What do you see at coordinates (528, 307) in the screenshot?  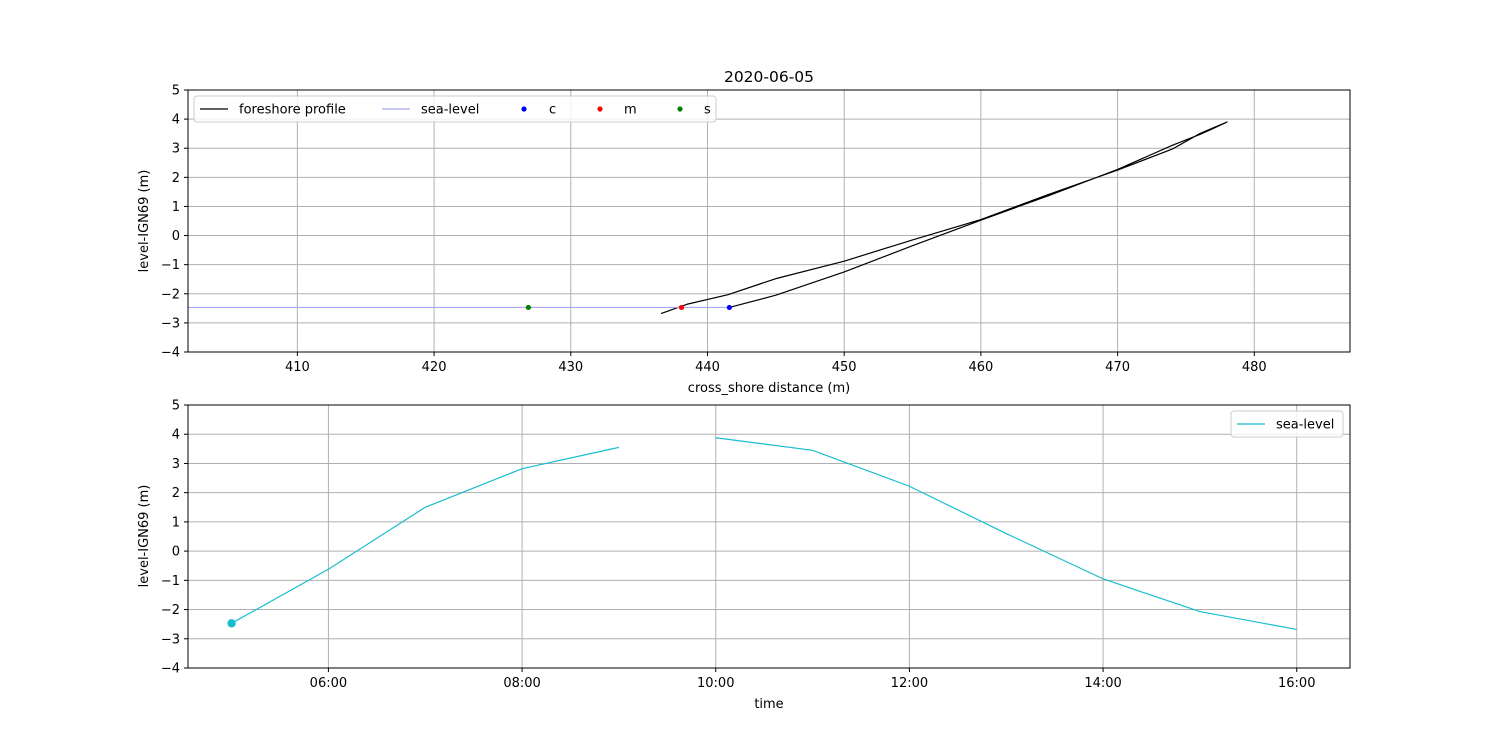 I see `profile-point-s` at bounding box center [528, 307].